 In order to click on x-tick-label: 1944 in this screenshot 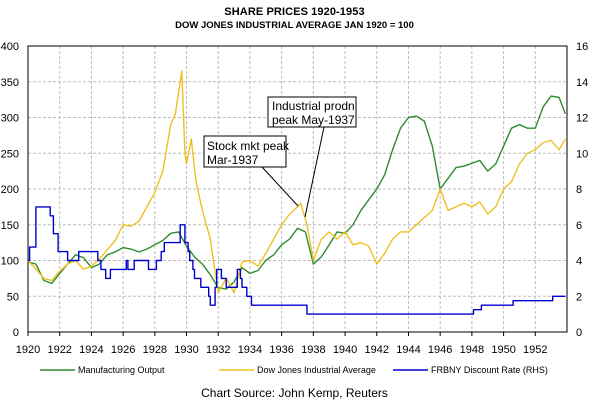, I will do `click(408, 350)`.